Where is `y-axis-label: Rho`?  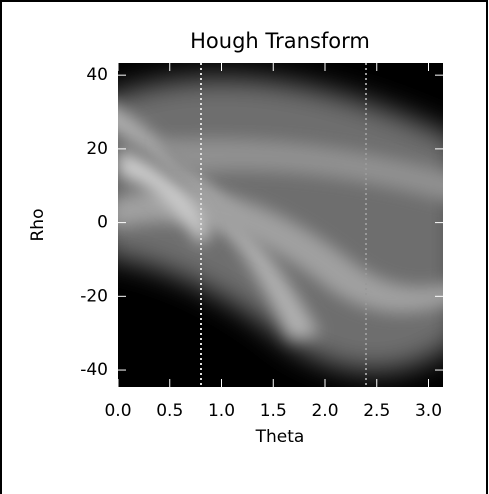 y-axis-label: Rho is located at coordinates (38, 225).